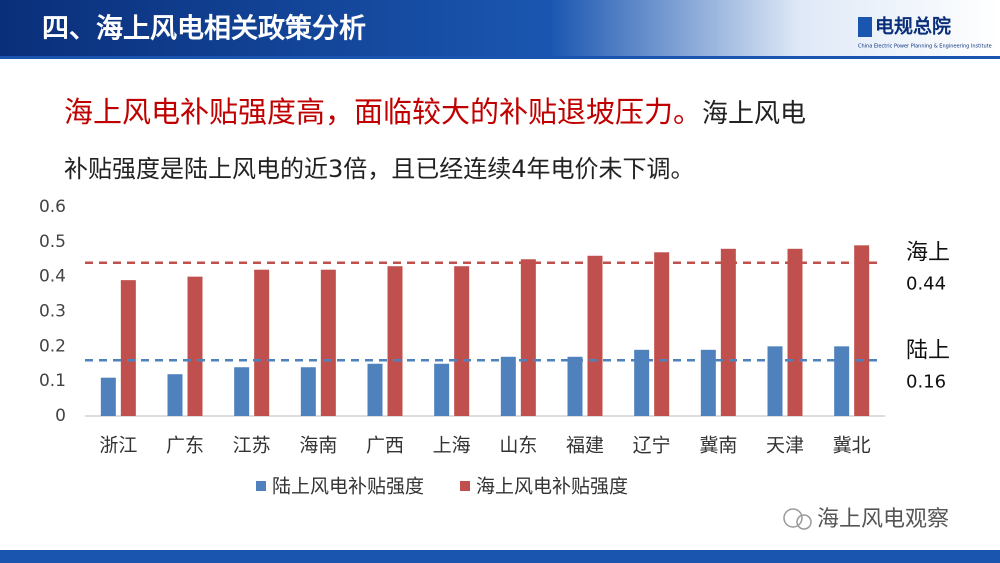  What do you see at coordinates (865, 27) in the screenshot?
I see `logo-icon` at bounding box center [865, 27].